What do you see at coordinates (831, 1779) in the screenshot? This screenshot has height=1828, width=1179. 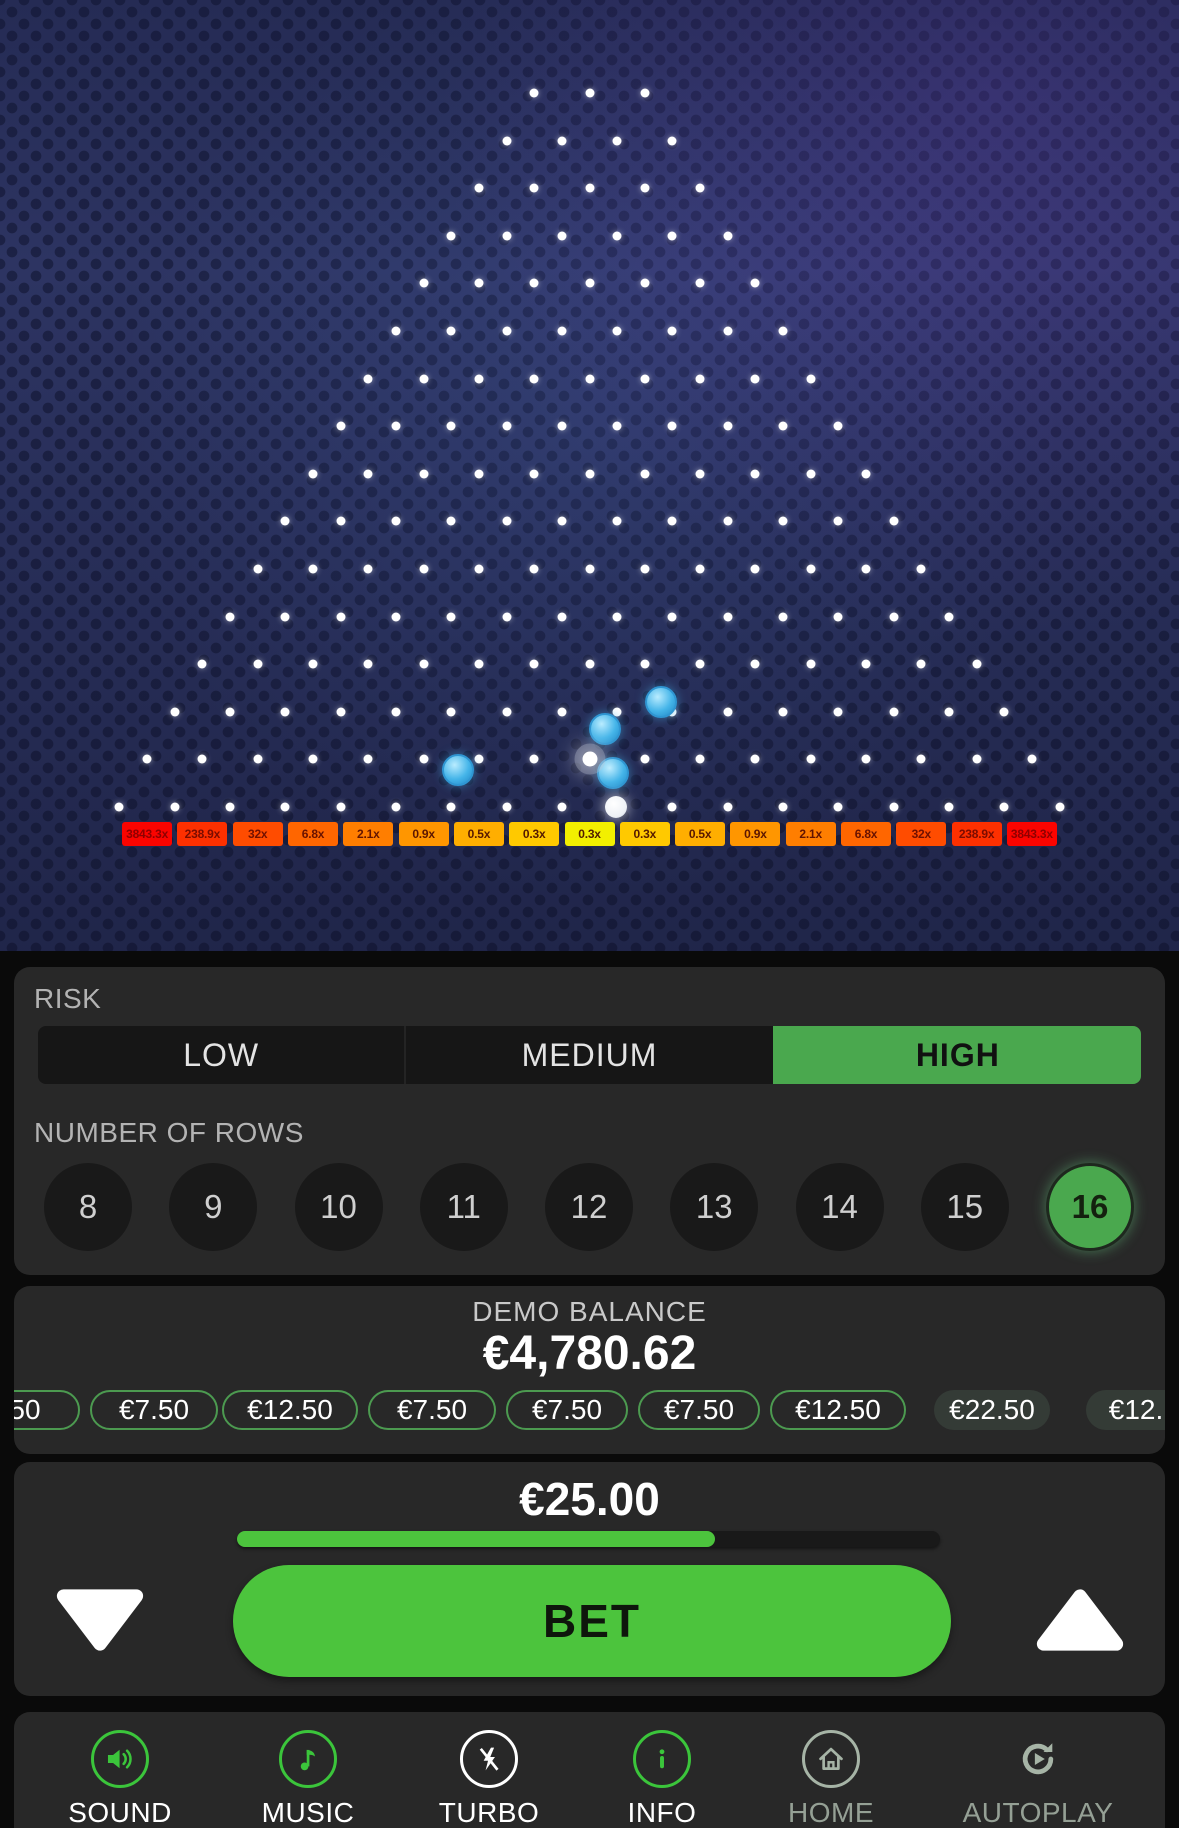 I see `nav-home-button: HOME` at bounding box center [831, 1779].